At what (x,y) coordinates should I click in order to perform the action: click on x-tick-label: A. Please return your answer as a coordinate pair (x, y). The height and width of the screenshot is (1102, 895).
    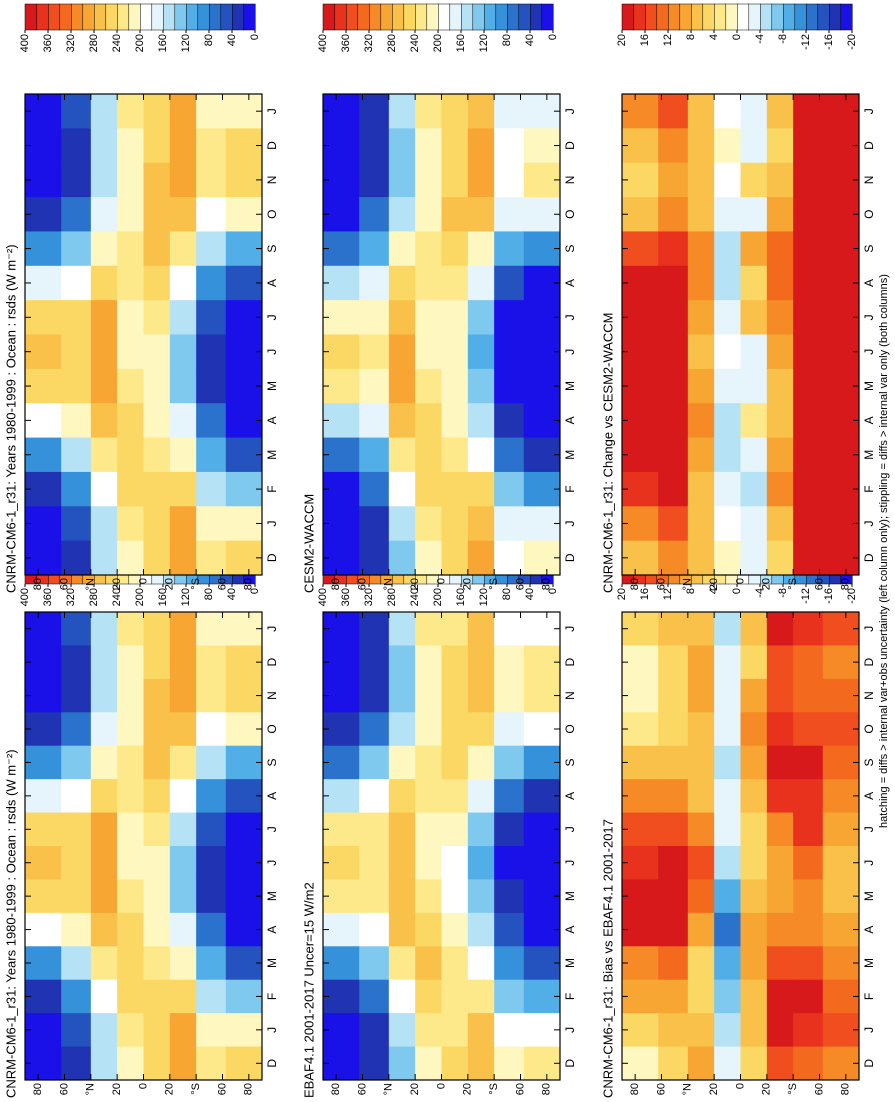
    Looking at the image, I should click on (869, 283).